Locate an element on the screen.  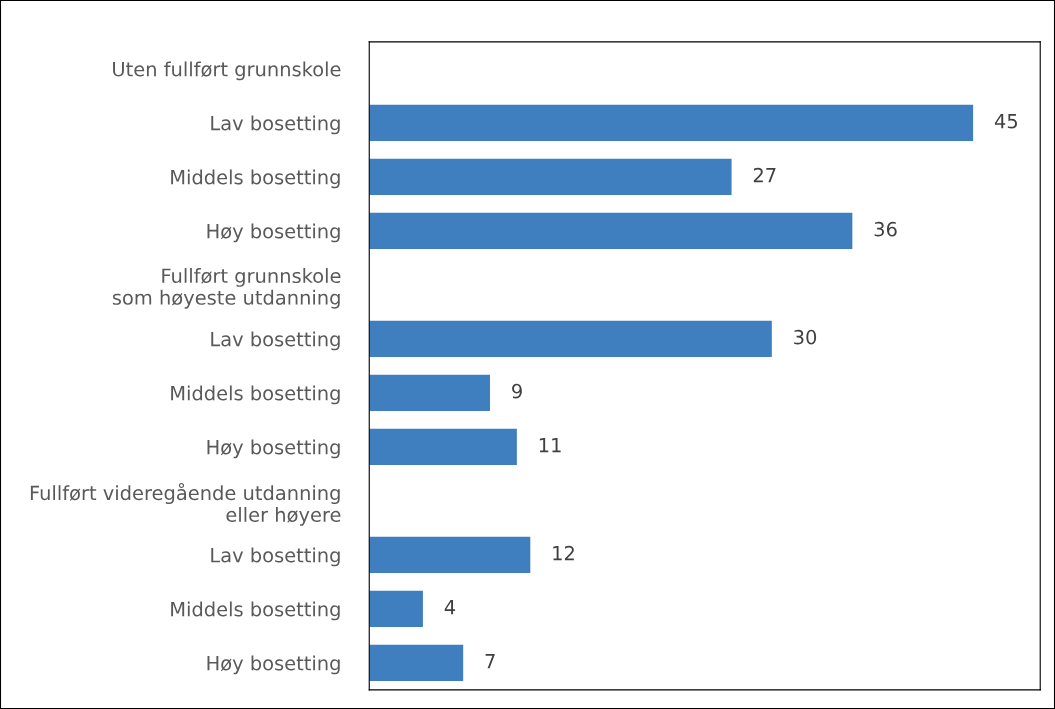
data-label: 4 is located at coordinates (450, 607).